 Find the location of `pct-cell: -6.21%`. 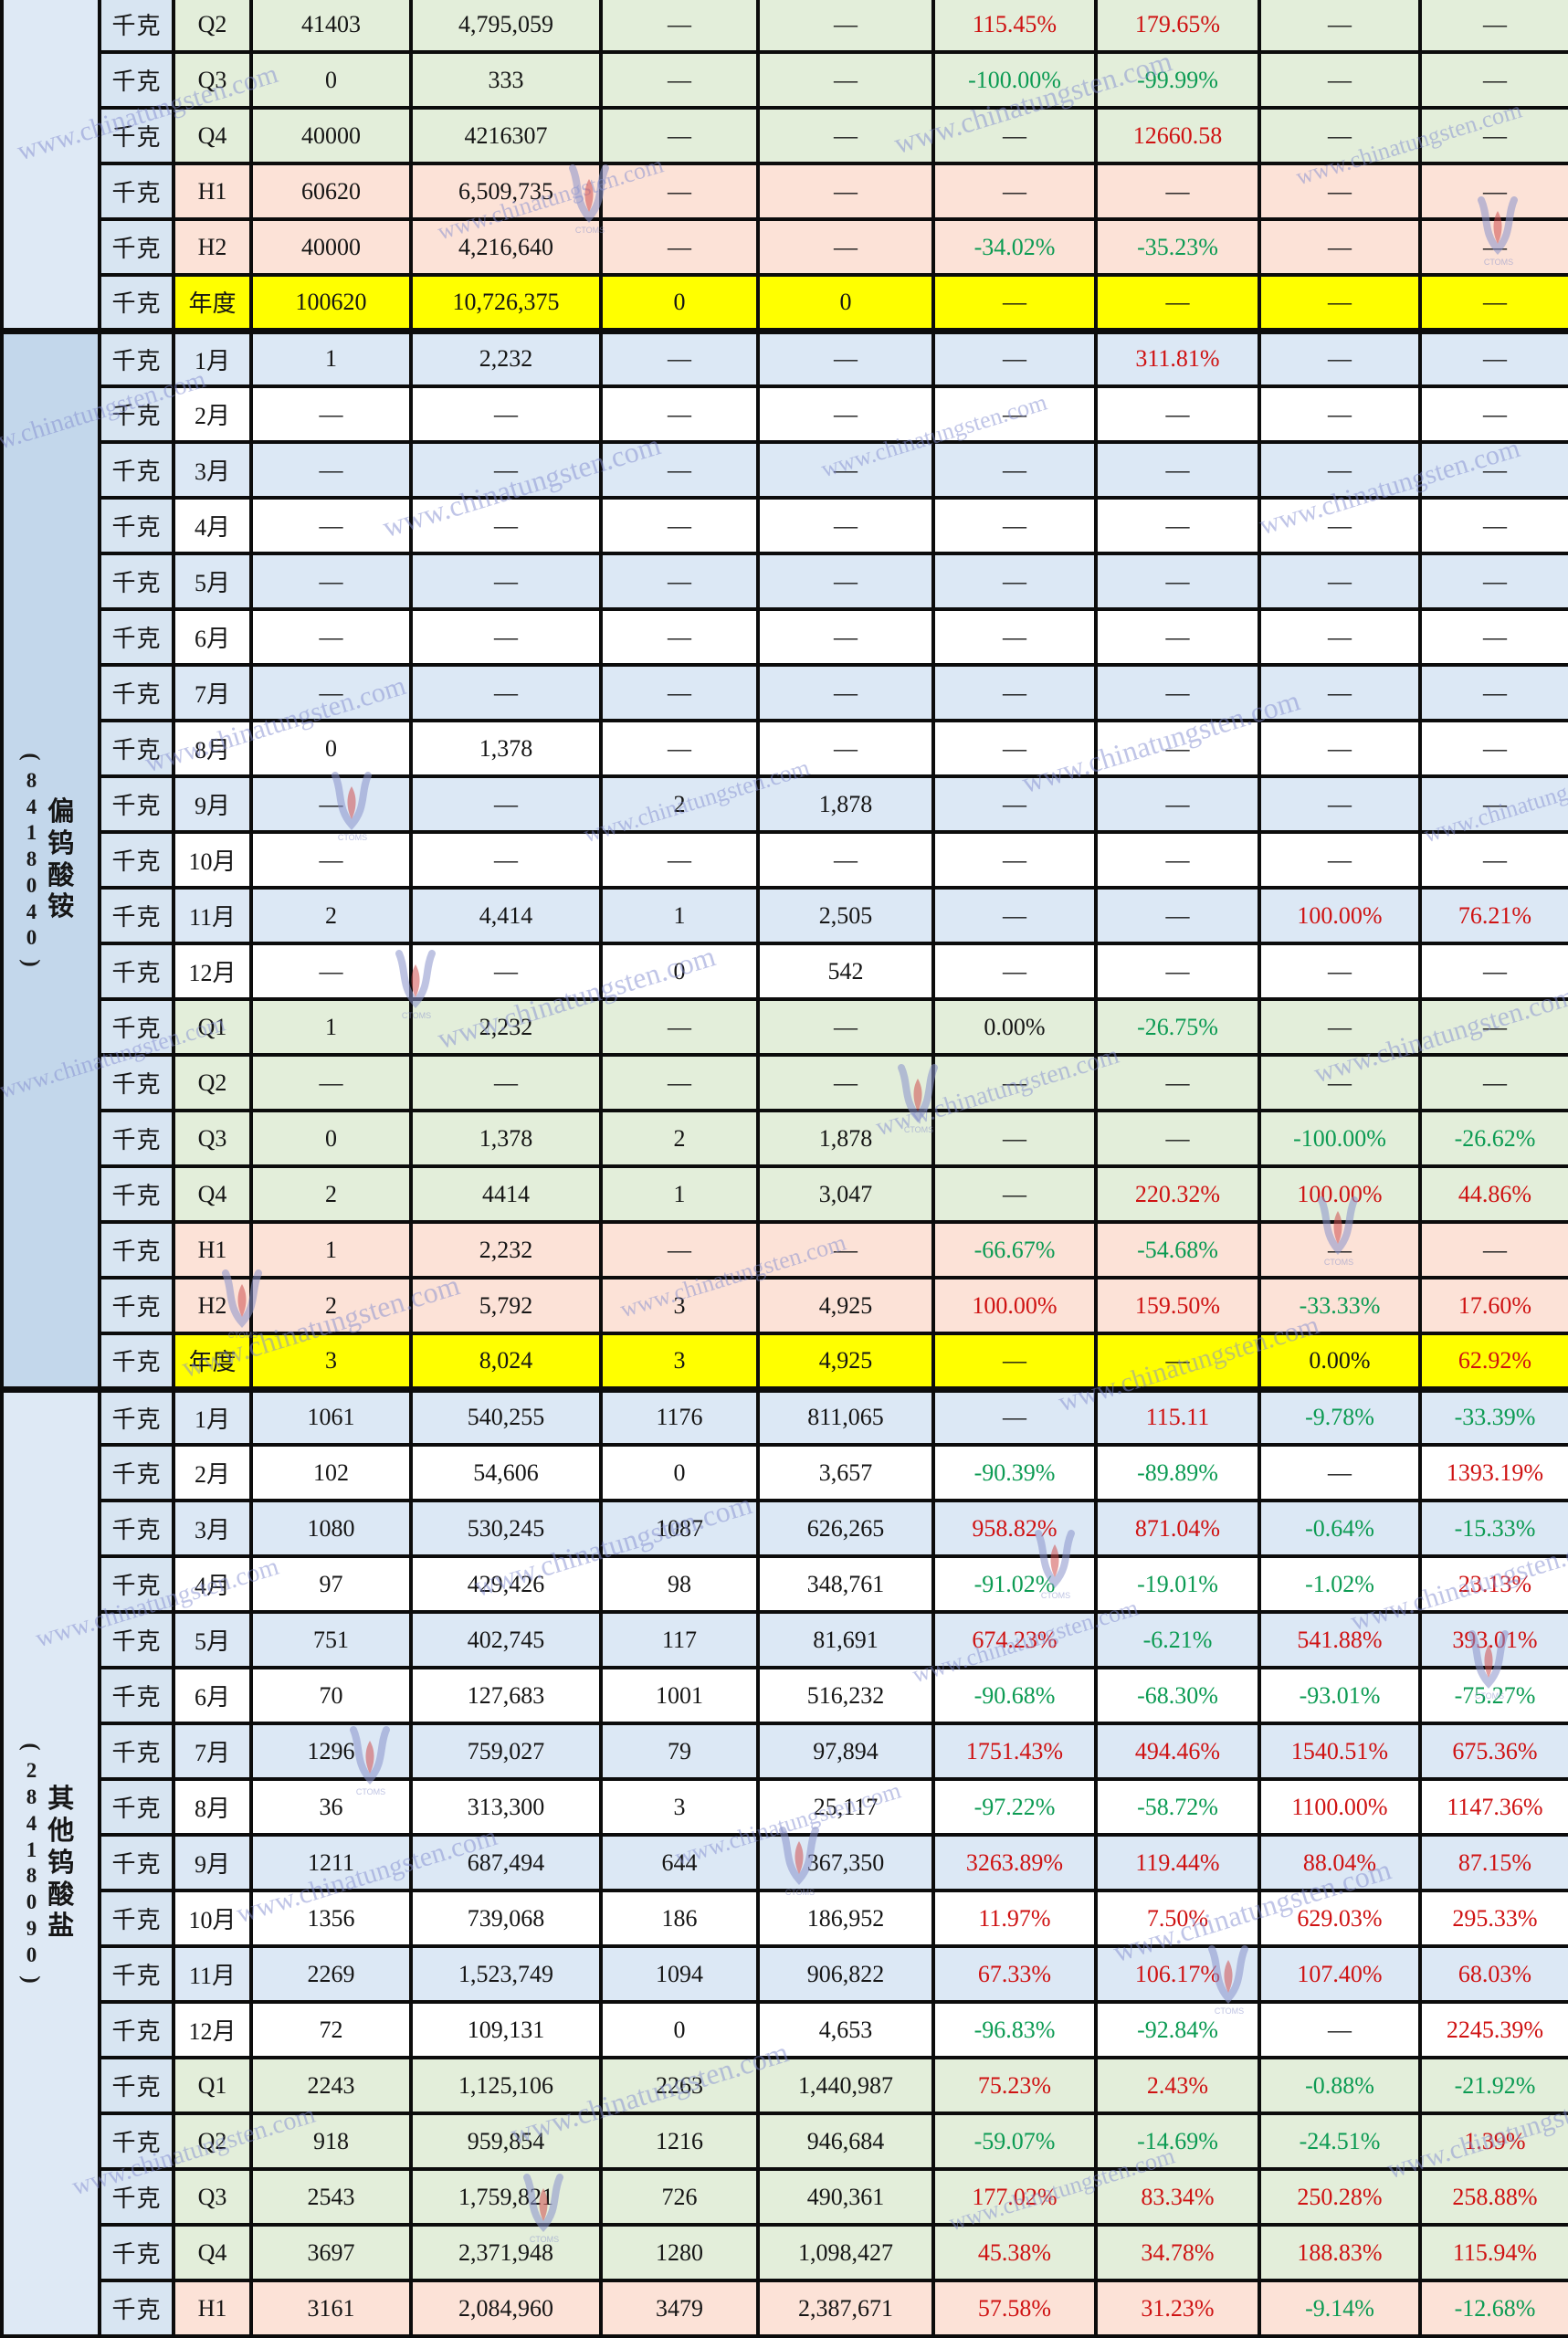

pct-cell: -6.21% is located at coordinates (1177, 1640).